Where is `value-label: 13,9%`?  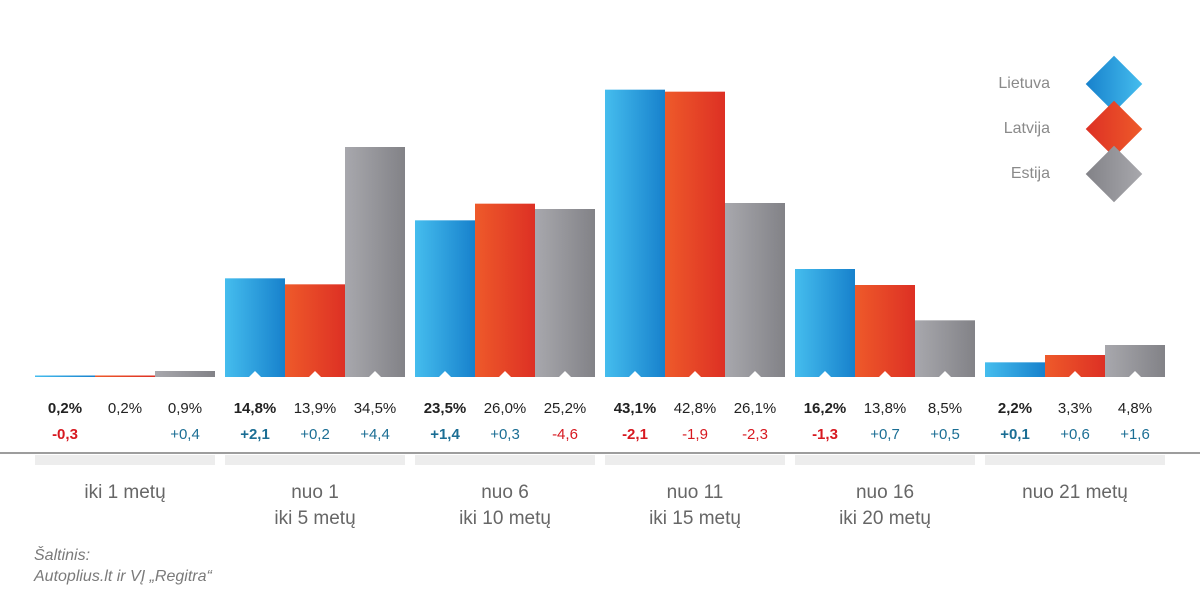
value-label: 13,9% is located at coordinates (315, 408).